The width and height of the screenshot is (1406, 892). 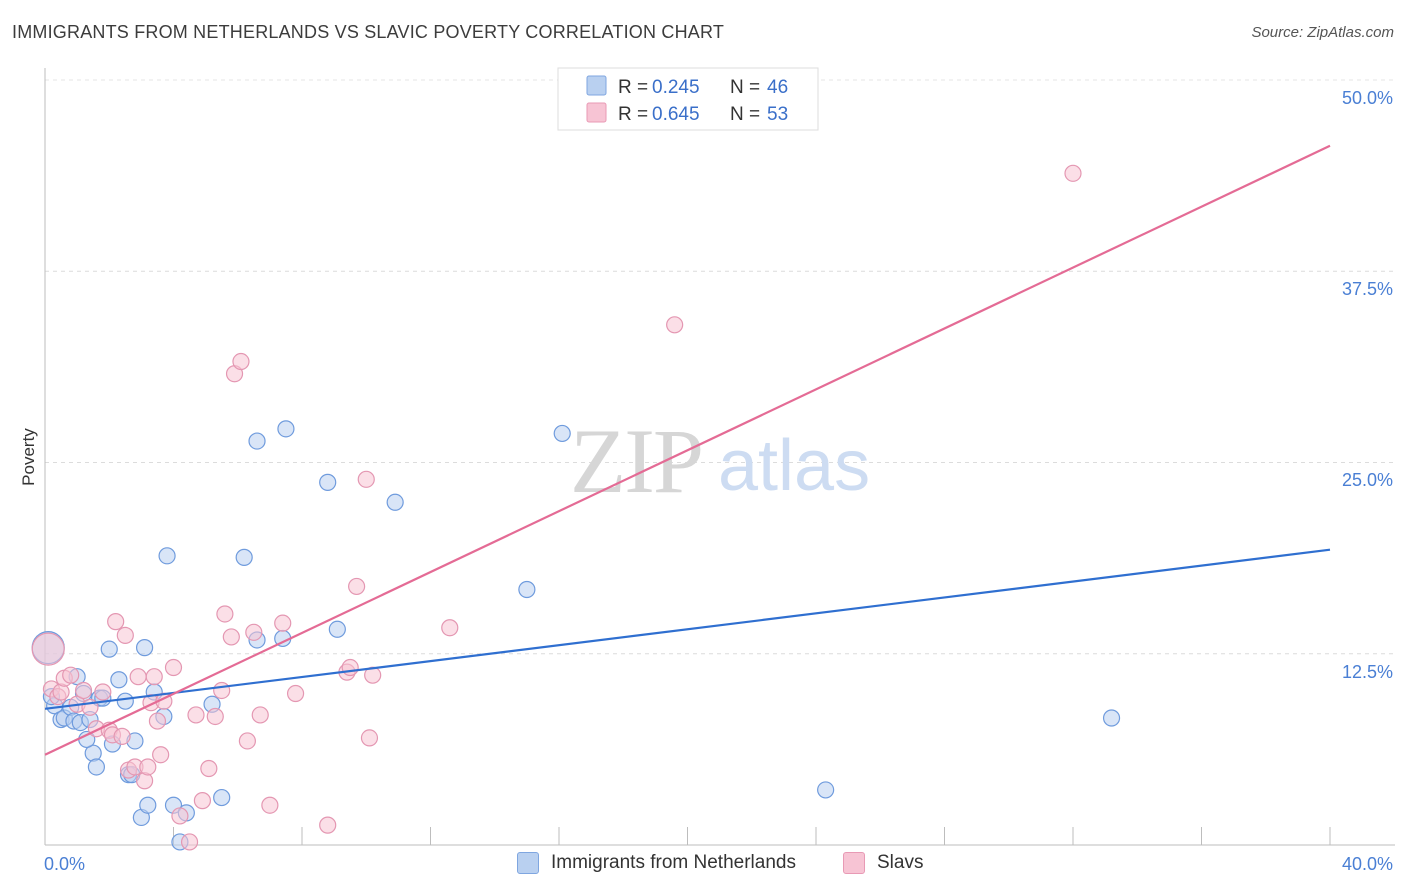 I want to click on chart-source: Source: ZipAtlas.com, so click(x=1322, y=32).